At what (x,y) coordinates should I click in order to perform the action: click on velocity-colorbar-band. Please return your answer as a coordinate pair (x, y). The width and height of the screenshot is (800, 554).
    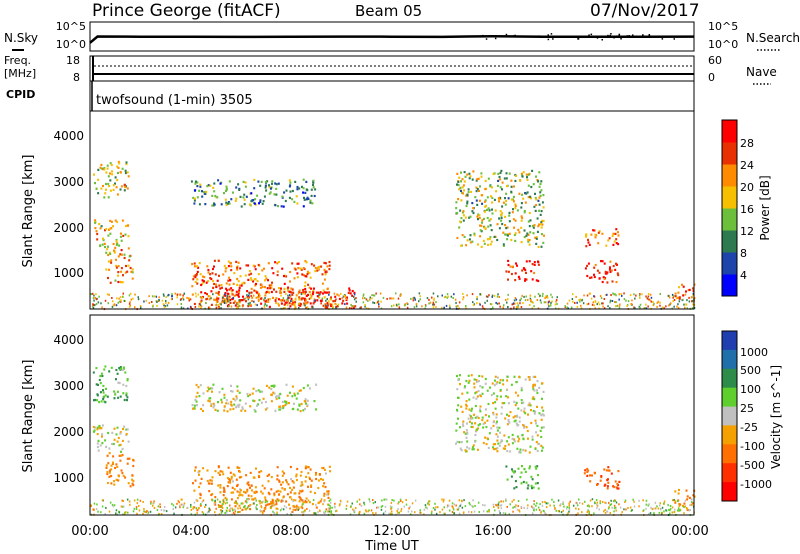
    Looking at the image, I should click on (729, 454).